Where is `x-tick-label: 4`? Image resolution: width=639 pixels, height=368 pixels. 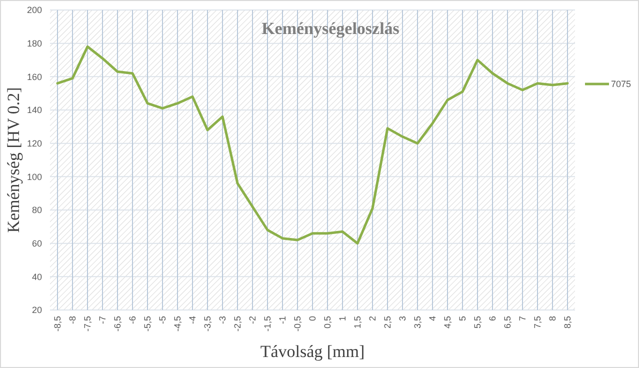 x-tick-label: 4 is located at coordinates (433, 319).